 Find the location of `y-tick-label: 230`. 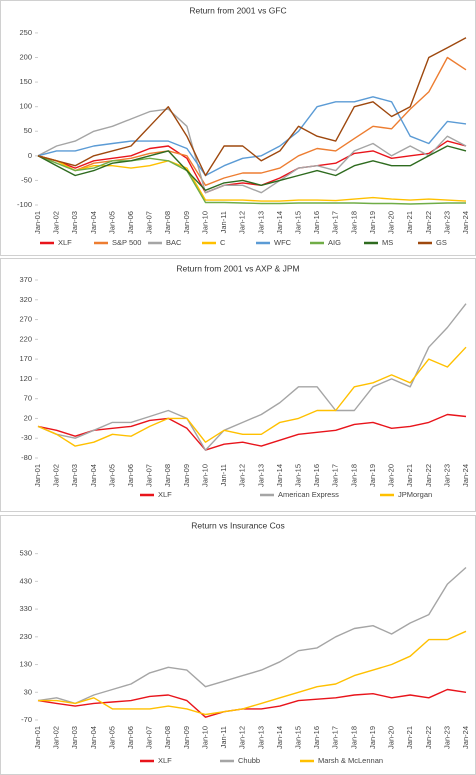

y-tick-label: 230 is located at coordinates (25, 636).